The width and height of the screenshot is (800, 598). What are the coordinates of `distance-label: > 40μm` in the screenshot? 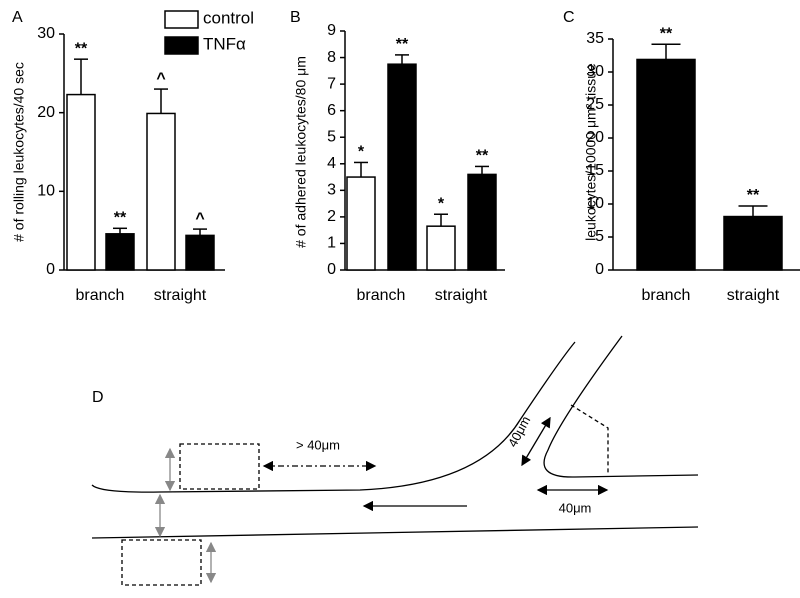 It's located at (318, 444).